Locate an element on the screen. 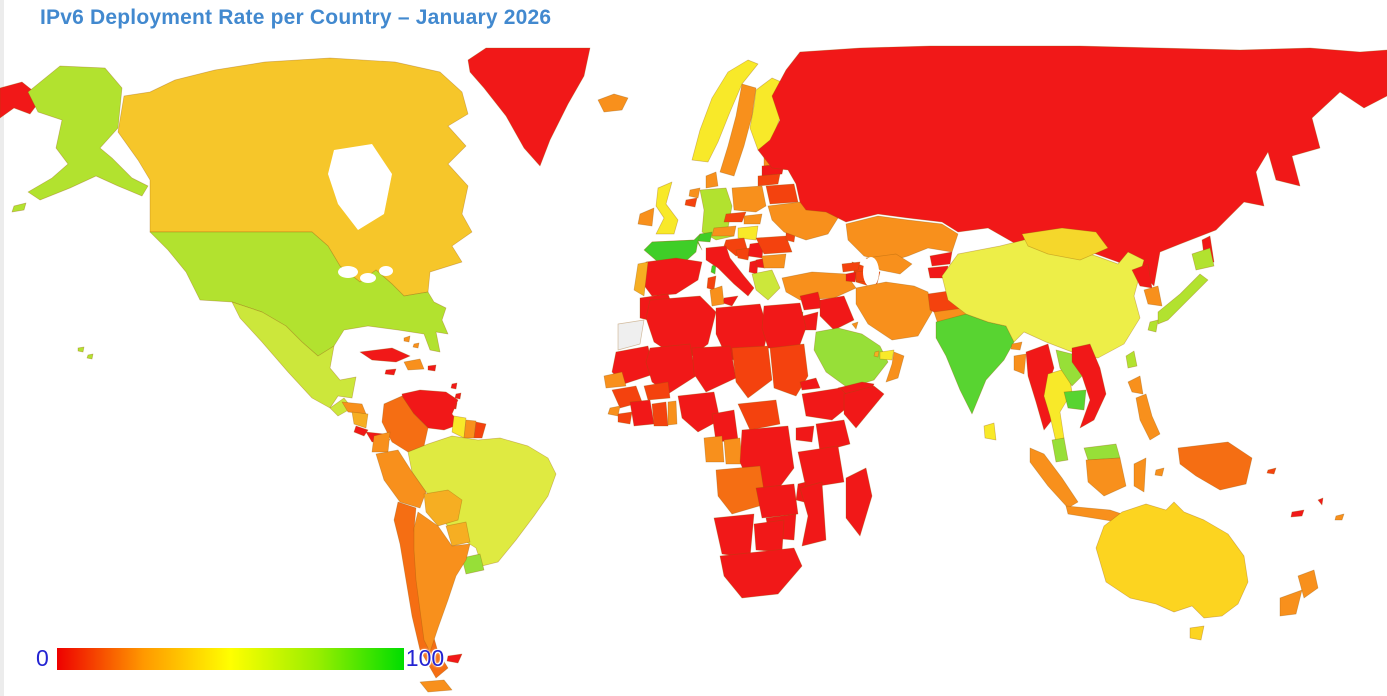 This screenshot has width=1387, height=696. country-botswana is located at coordinates (769, 536).